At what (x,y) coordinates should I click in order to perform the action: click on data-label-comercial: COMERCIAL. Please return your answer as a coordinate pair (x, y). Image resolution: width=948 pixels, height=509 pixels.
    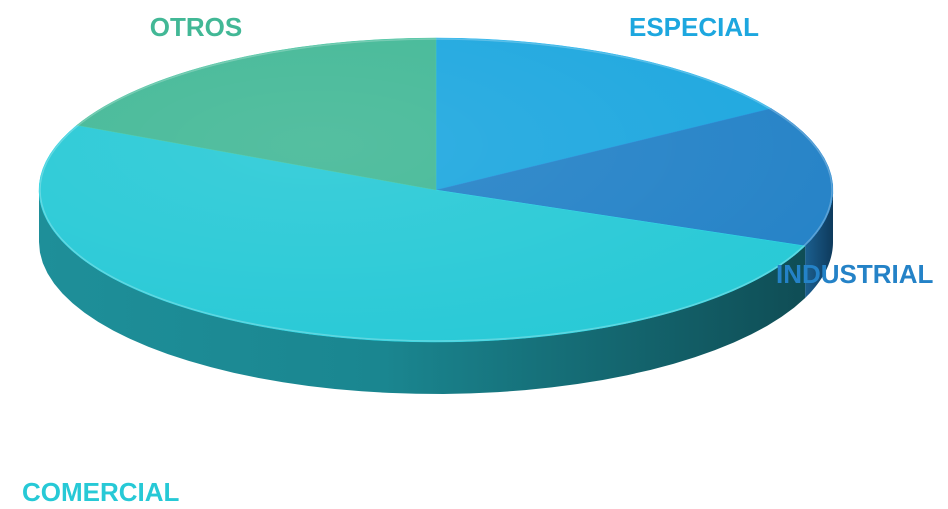
    Looking at the image, I should click on (101, 490).